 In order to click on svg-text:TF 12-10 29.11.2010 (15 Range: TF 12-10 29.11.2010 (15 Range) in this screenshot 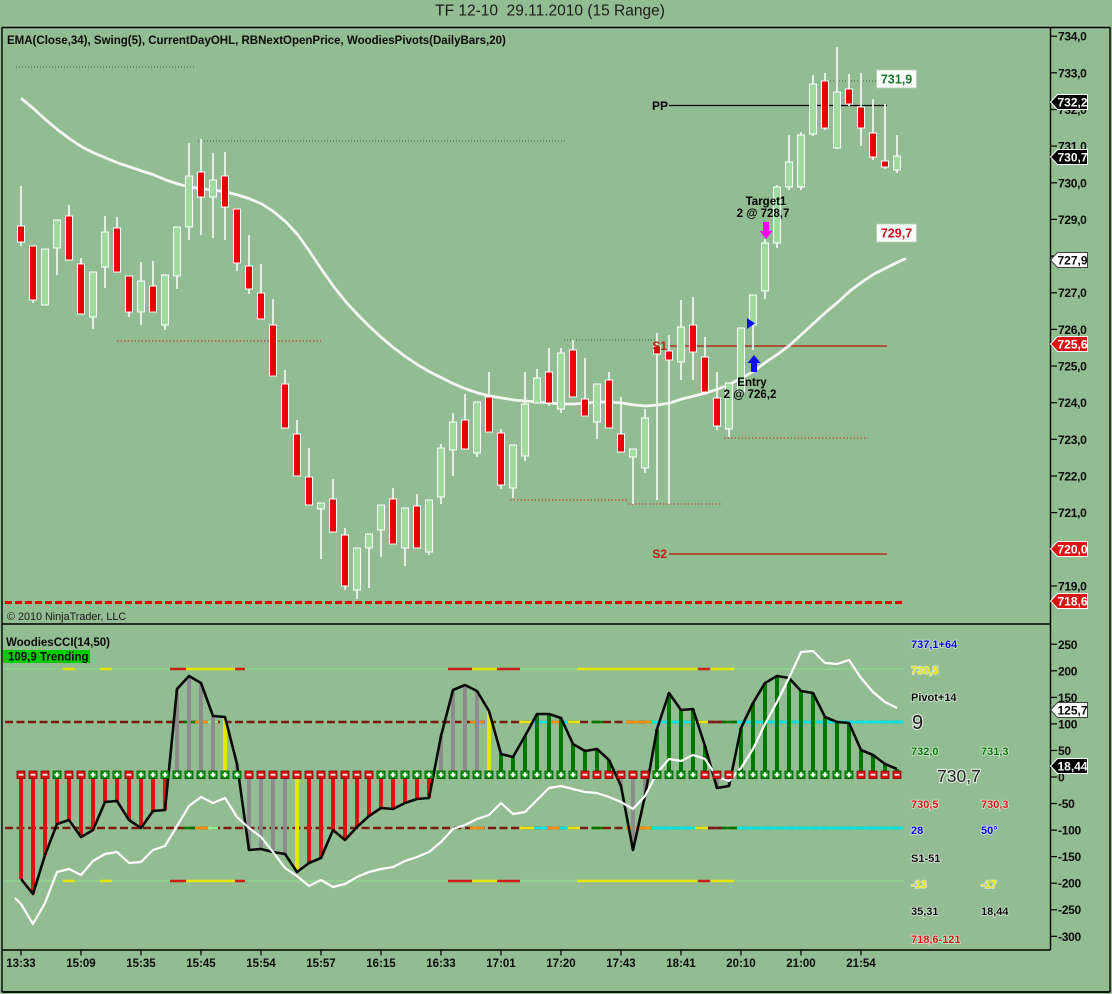, I will do `click(550, 11)`.